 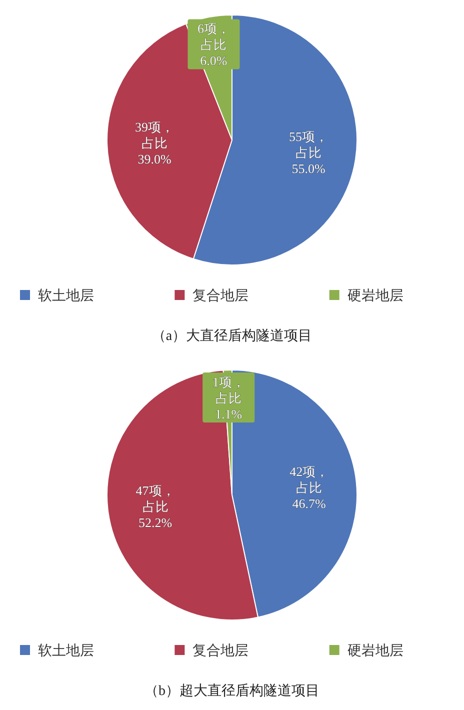 I want to click on data-label: 47项，占比52.2%, so click(x=155, y=506).